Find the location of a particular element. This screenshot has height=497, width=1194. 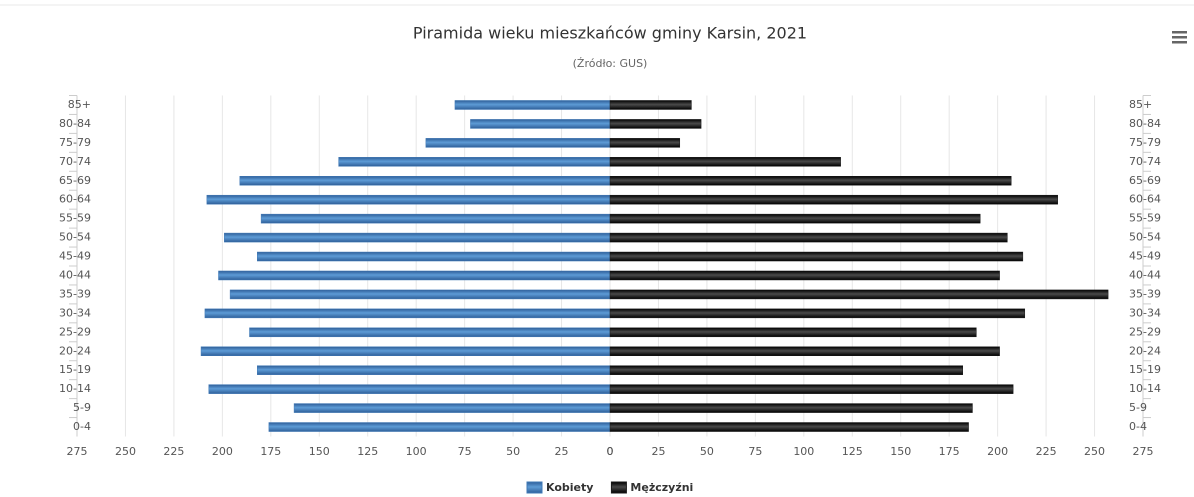

chart-subtitle: (Źródło: GUS) is located at coordinates (610, 63).